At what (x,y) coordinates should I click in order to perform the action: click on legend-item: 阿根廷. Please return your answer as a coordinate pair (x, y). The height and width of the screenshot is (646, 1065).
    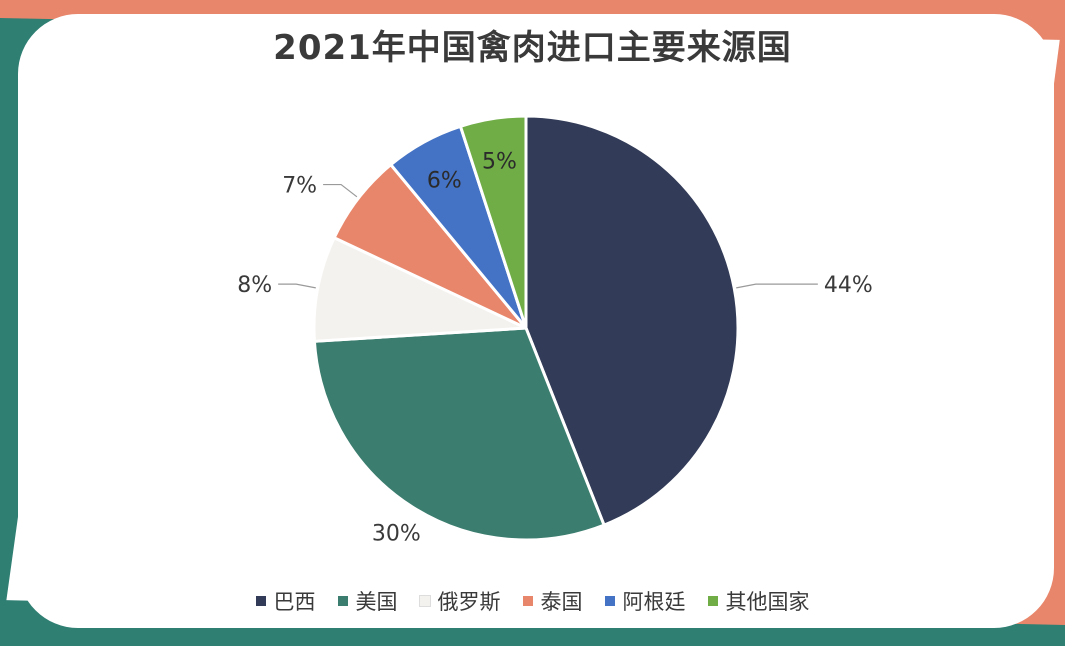
    Looking at the image, I should click on (645, 601).